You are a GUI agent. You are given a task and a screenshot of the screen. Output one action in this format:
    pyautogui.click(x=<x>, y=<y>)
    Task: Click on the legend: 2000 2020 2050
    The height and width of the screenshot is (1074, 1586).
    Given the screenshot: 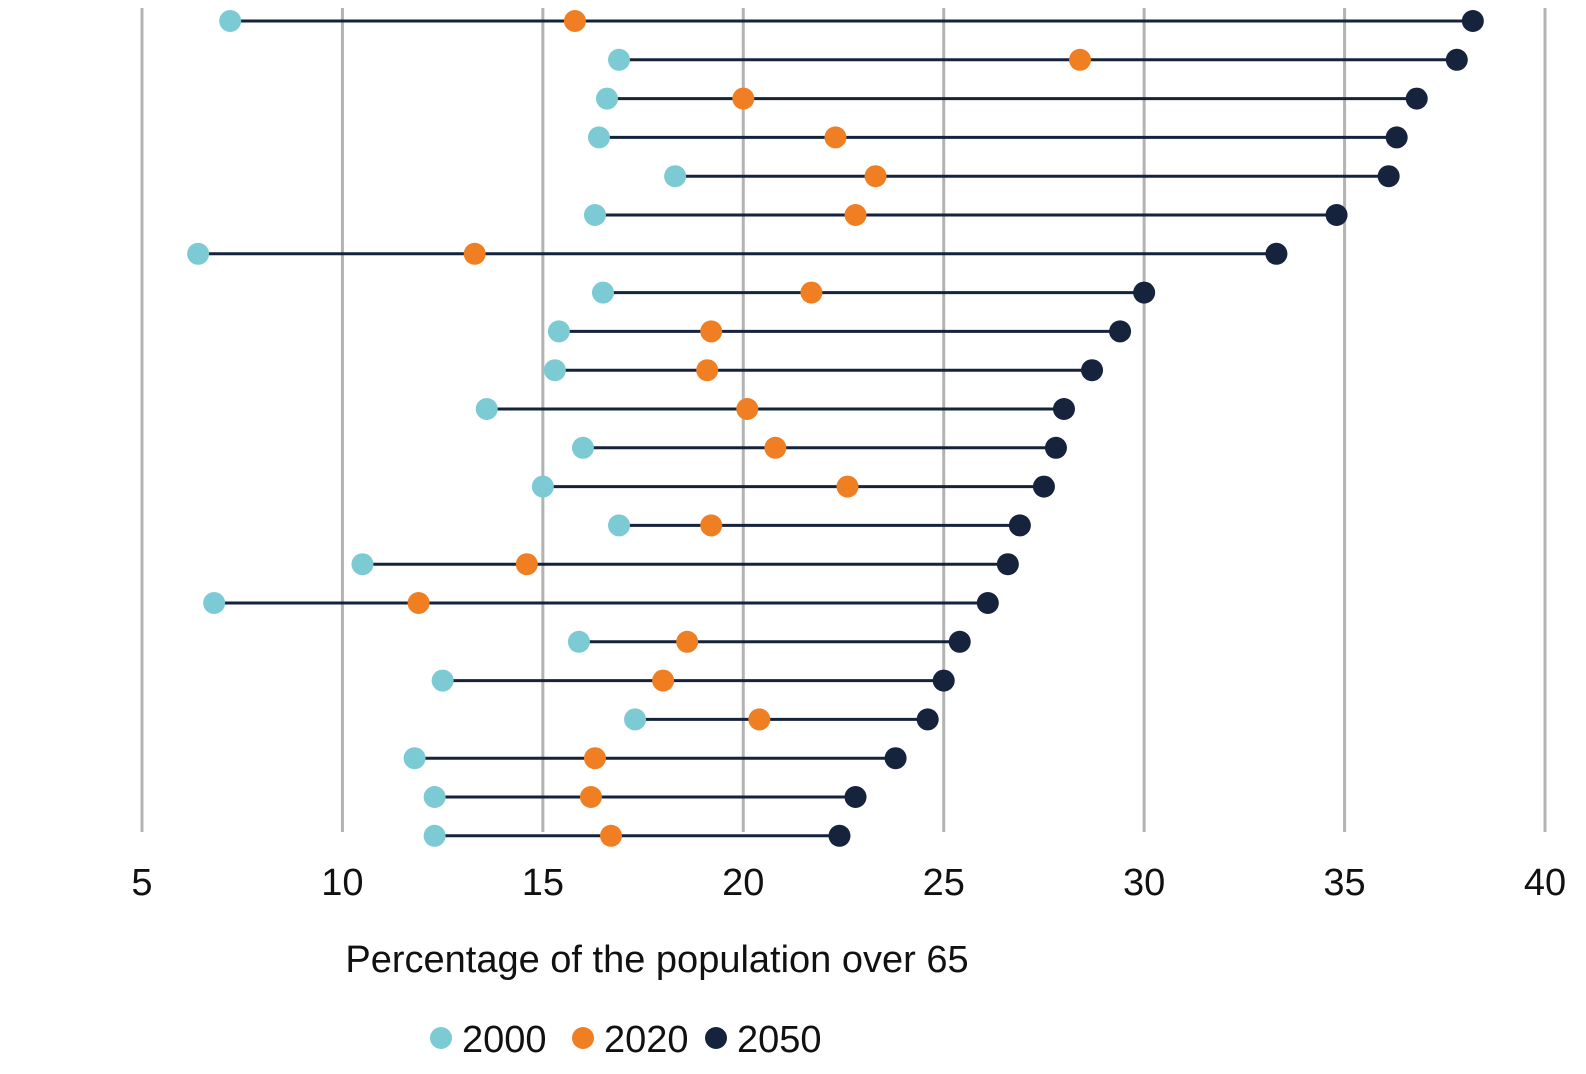 What is the action you would take?
    pyautogui.click(x=626, y=1040)
    